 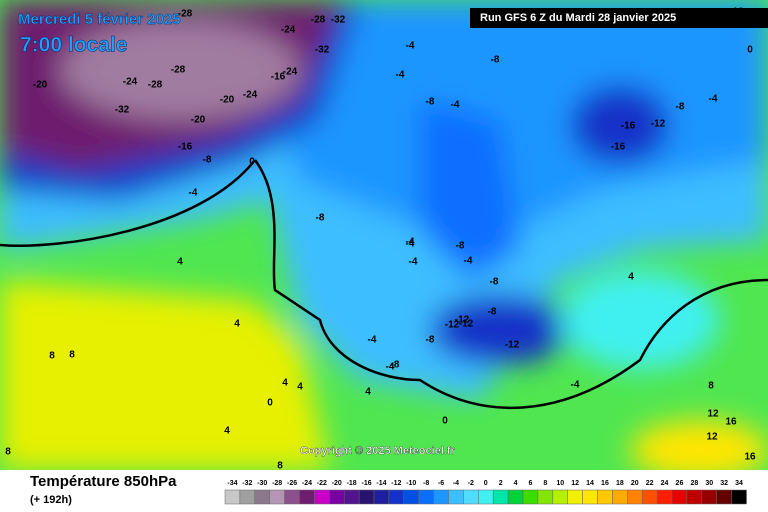 I want to click on legend-tick-label: -18, so click(x=352, y=483).